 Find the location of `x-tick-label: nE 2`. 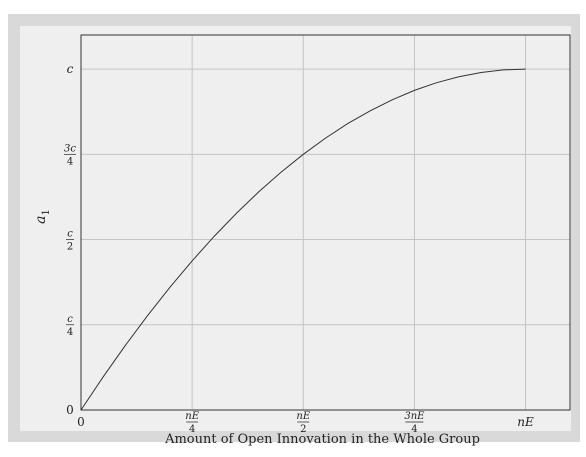

x-tick-label: nE 2 is located at coordinates (303, 423).